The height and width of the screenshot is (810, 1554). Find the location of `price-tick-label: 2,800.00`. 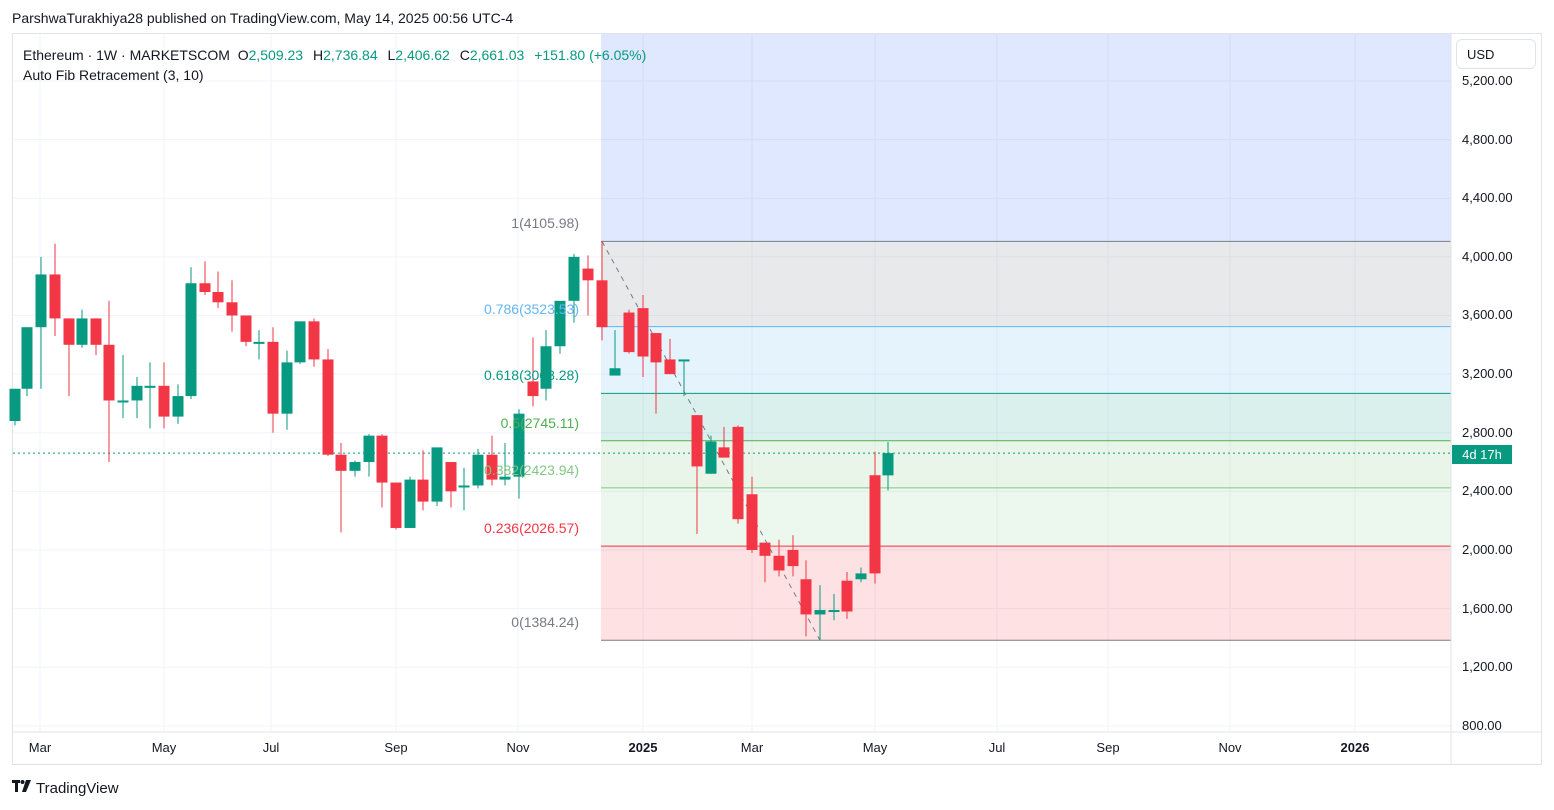

price-tick-label: 2,800.00 is located at coordinates (1487, 432).